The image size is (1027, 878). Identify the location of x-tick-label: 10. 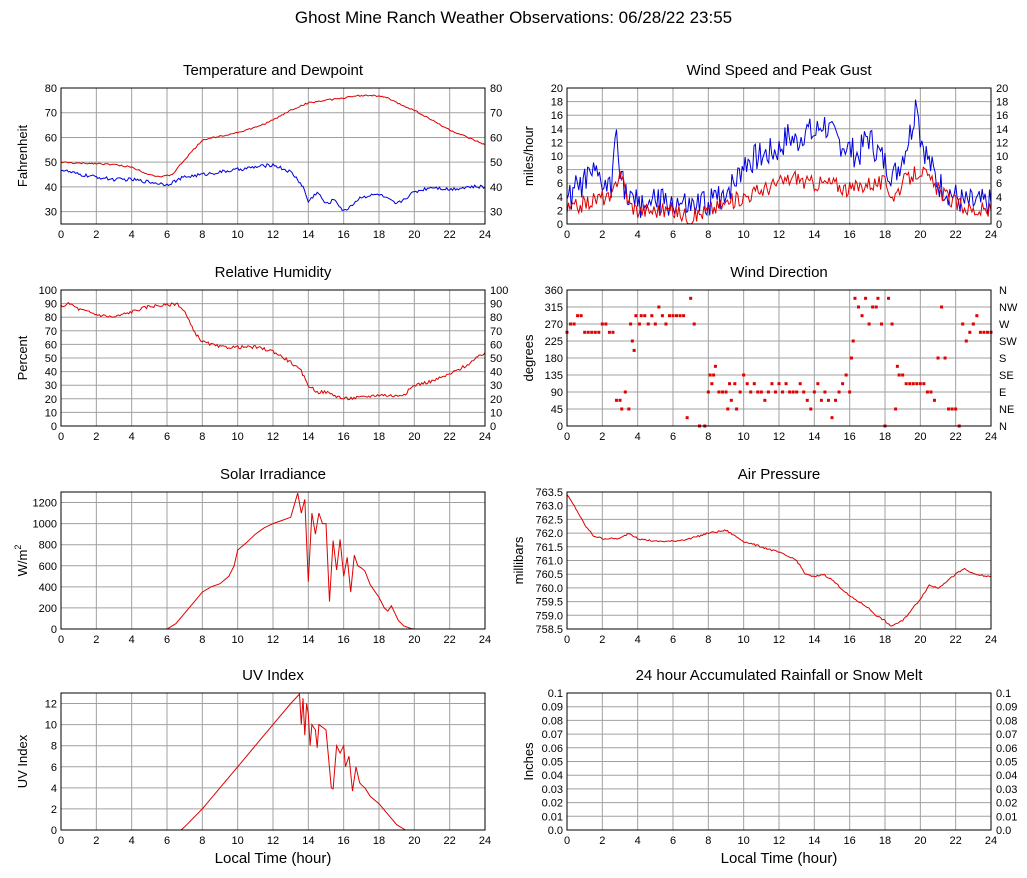
(744, 437).